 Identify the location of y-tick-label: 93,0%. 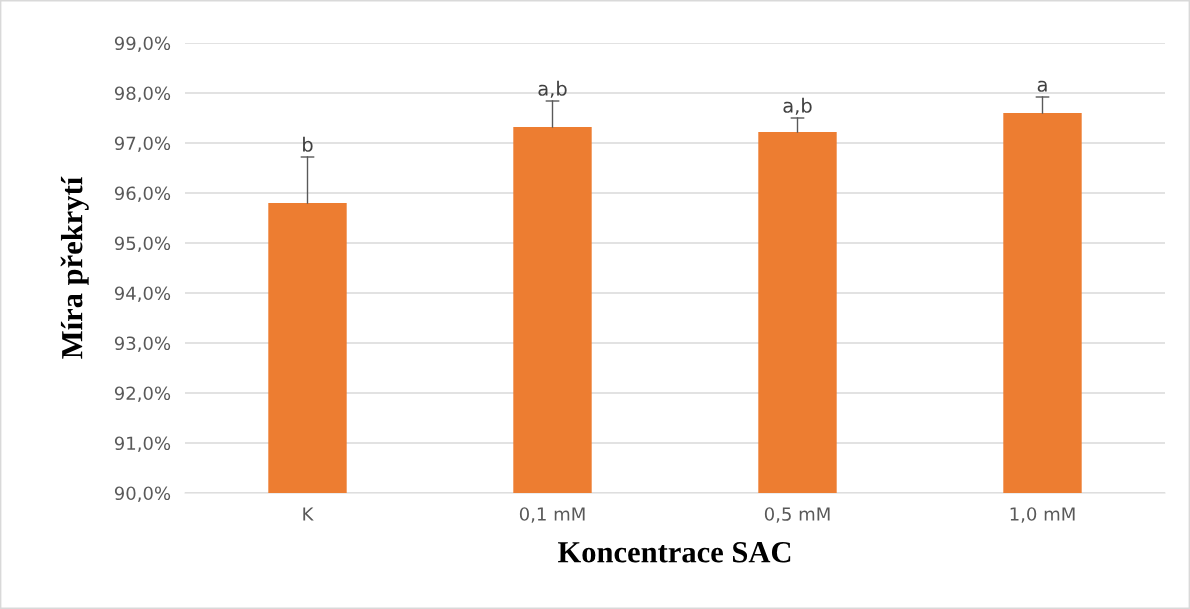
(142, 344).